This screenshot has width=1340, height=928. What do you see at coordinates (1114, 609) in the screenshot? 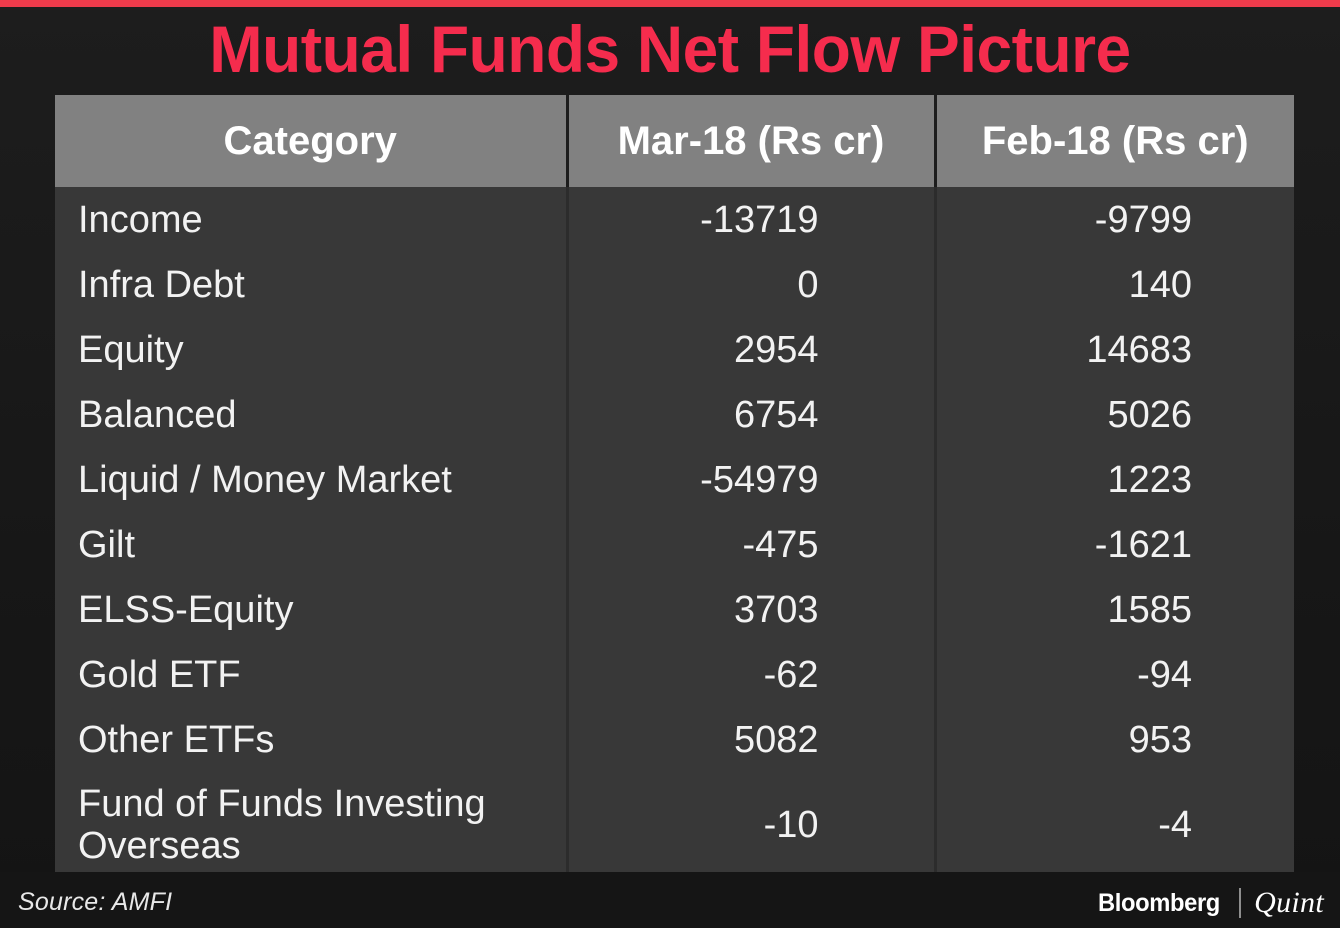
I see `cell-feb18: 1585` at bounding box center [1114, 609].